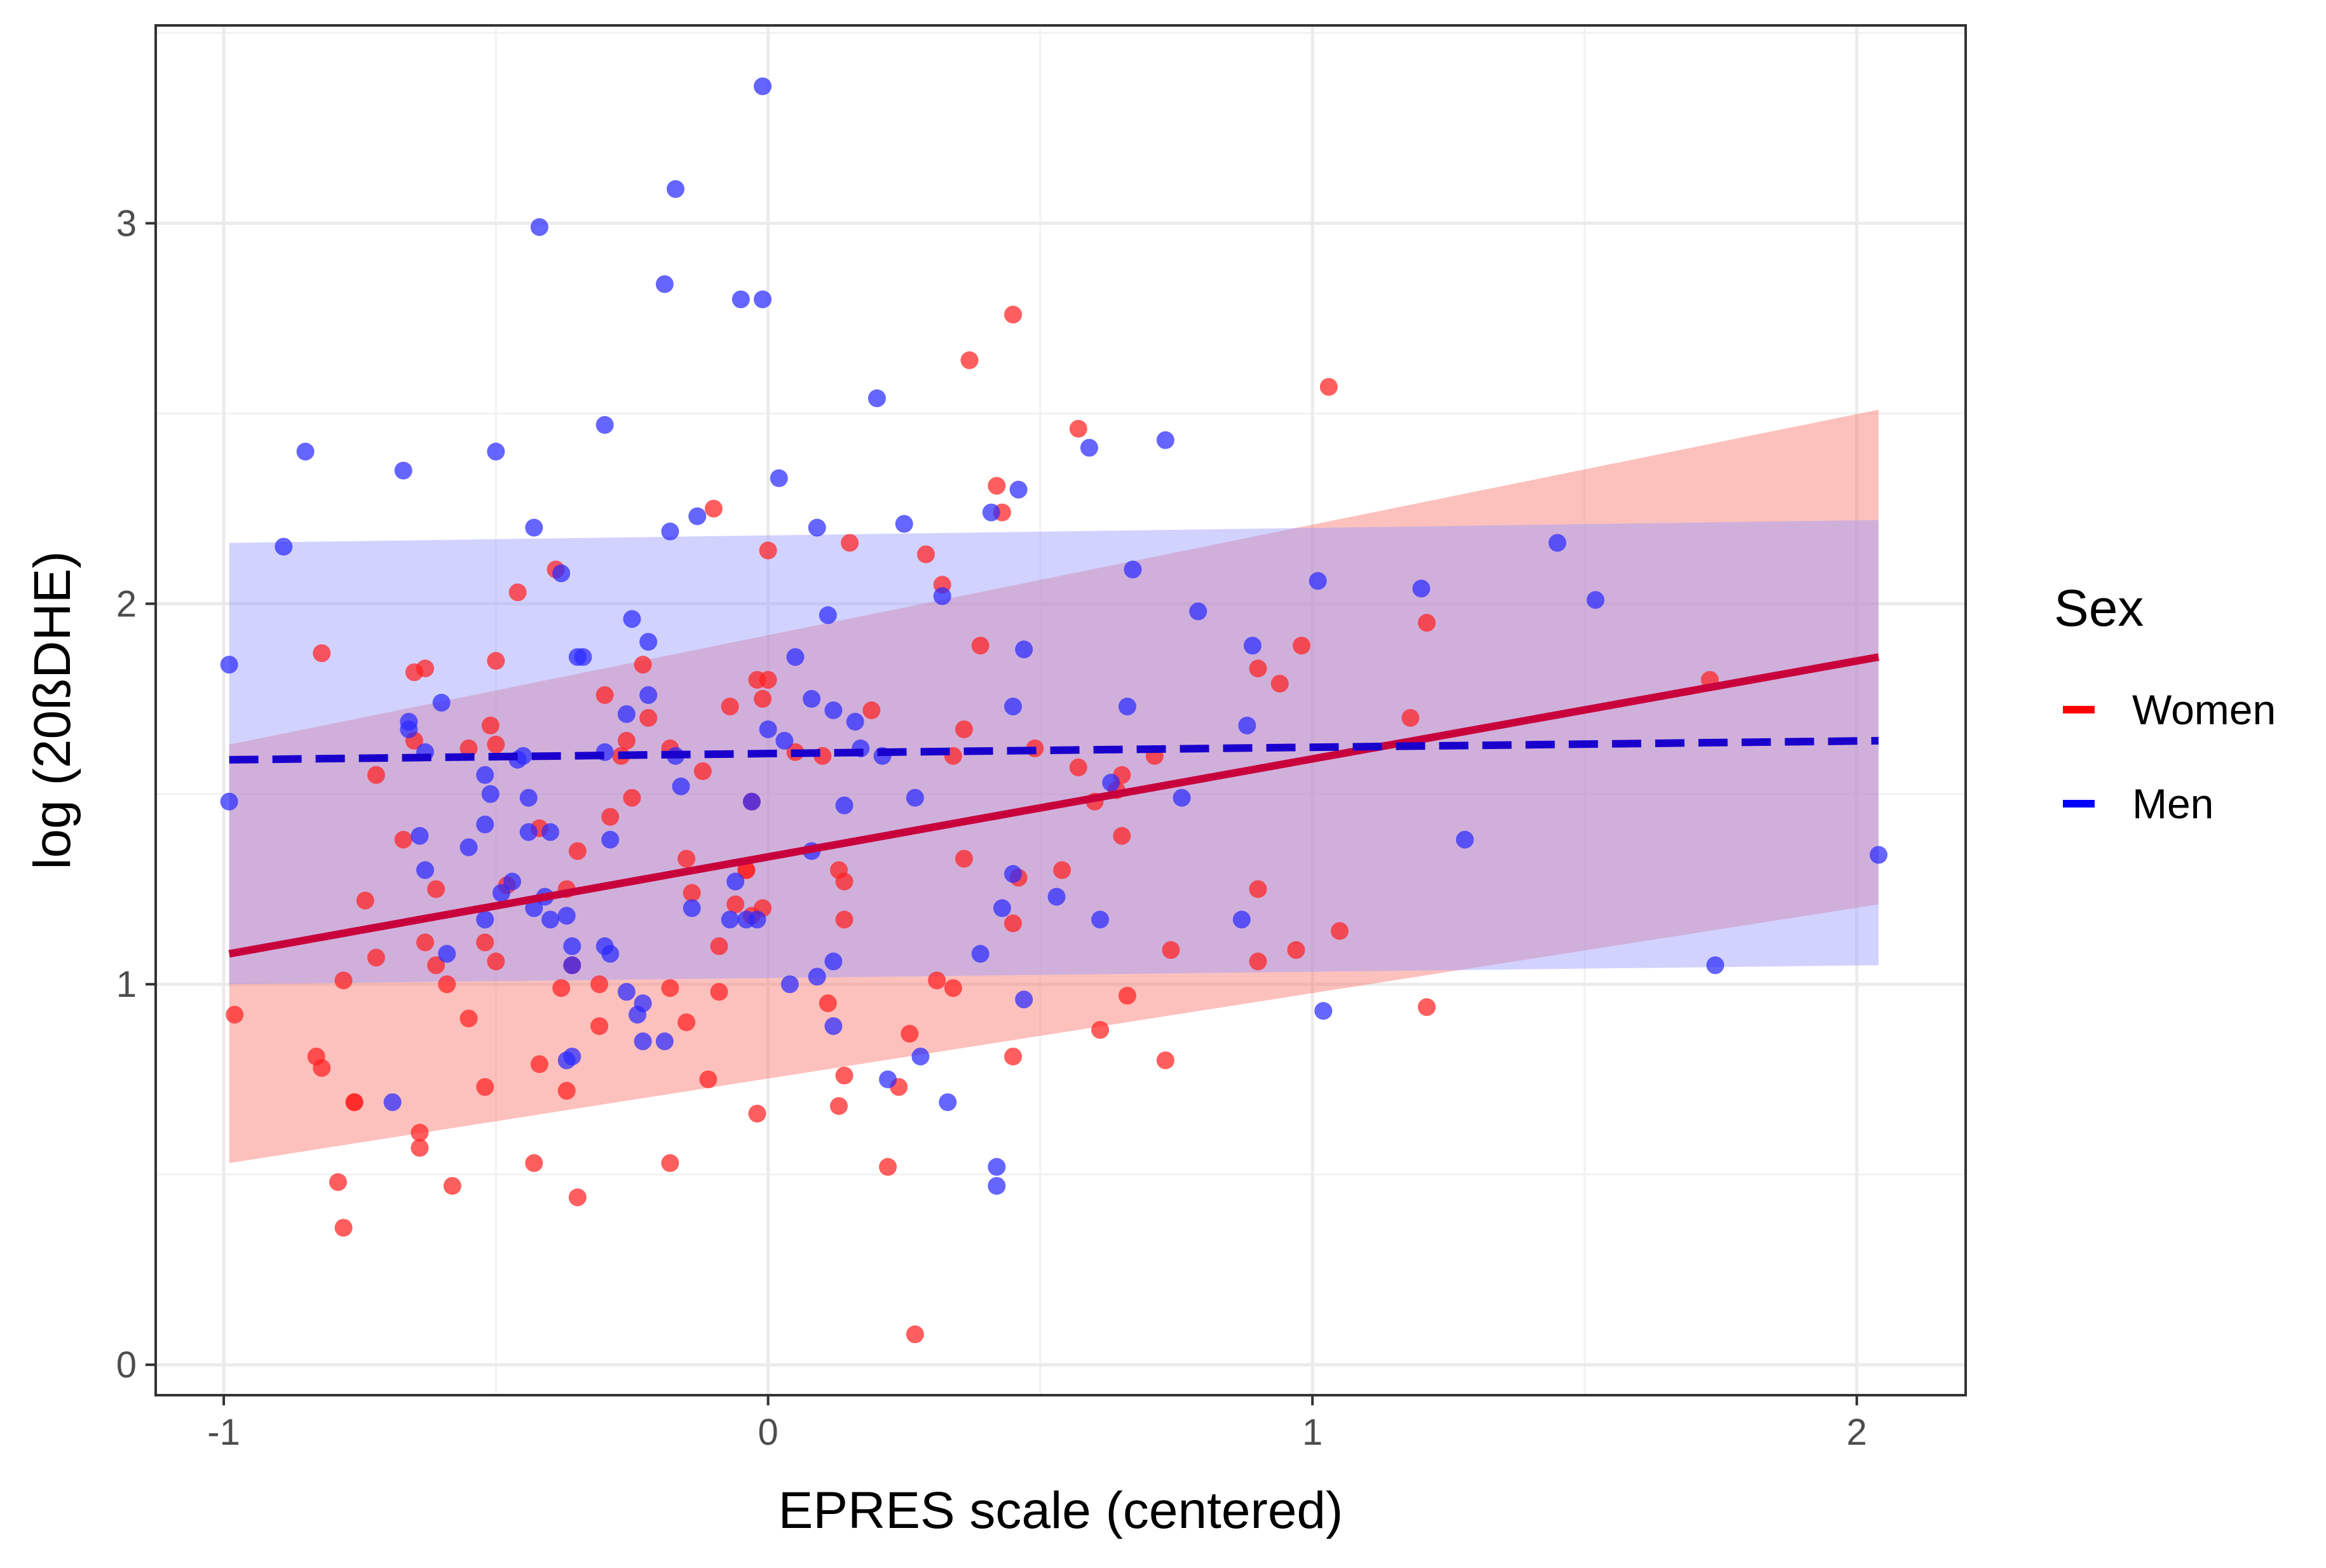 The width and height of the screenshot is (2326, 1568). I want to click on x-tick-label: -1, so click(223, 1432).